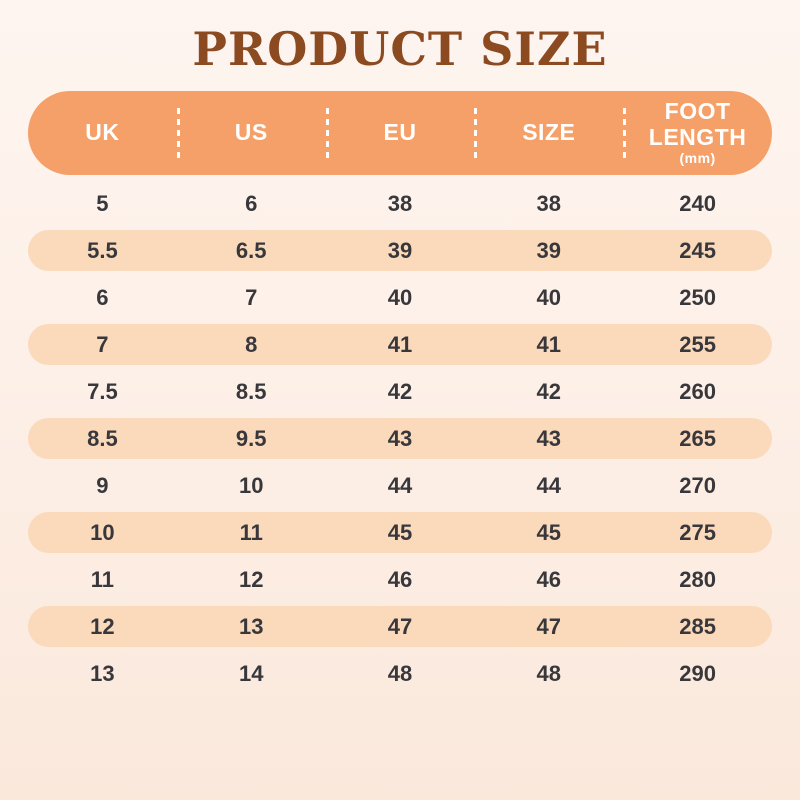 The image size is (800, 800). What do you see at coordinates (697, 391) in the screenshot?
I see `table-cell: 260` at bounding box center [697, 391].